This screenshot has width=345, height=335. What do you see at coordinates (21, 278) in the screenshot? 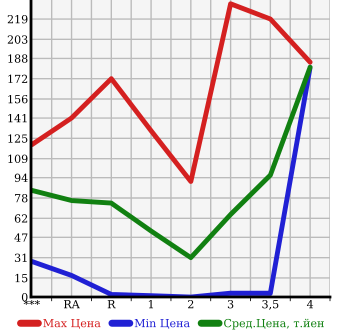
I see `y-tick-label: 15` at bounding box center [21, 278].